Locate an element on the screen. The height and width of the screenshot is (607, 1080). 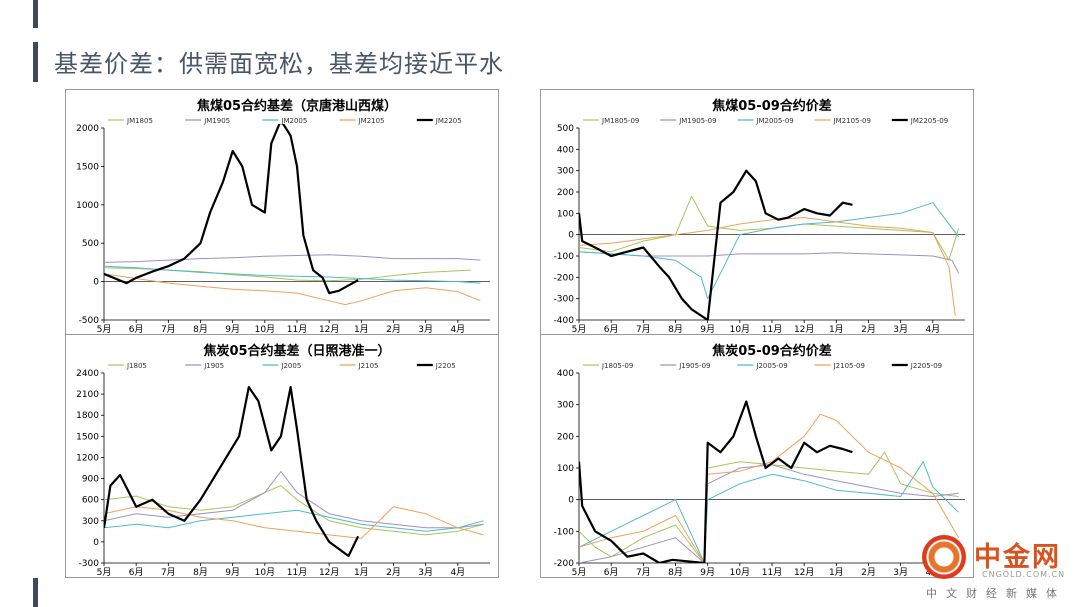
watermark-url: CNGOLD.COM.CN is located at coordinates (1024, 574).